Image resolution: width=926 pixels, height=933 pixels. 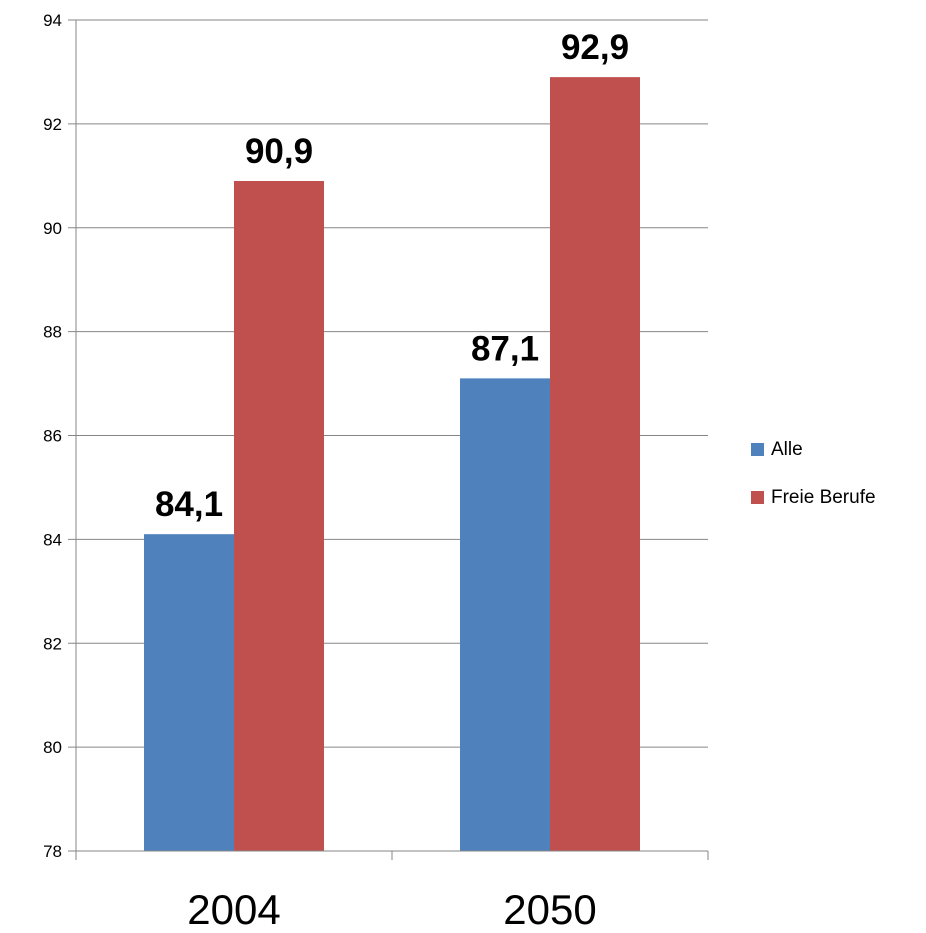 What do you see at coordinates (787, 449) in the screenshot?
I see `legend-label: Alle` at bounding box center [787, 449].